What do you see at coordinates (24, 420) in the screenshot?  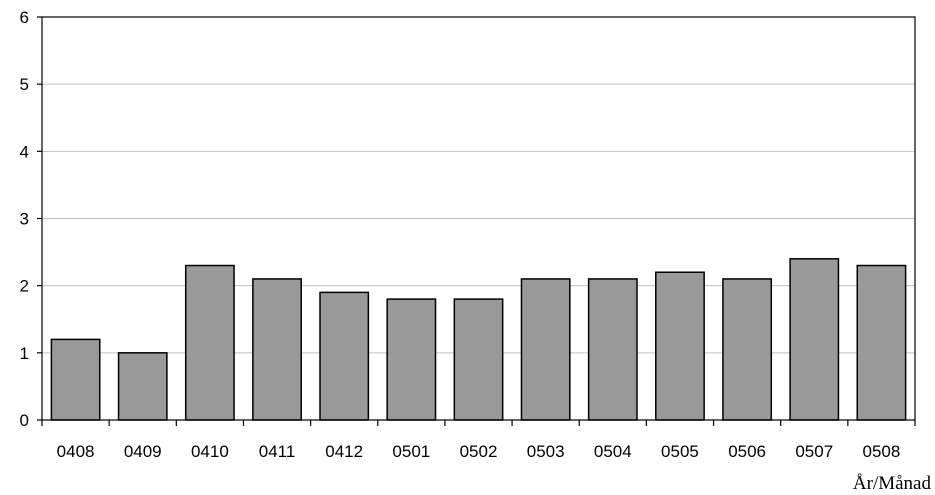 I see `y-tick-label: 0` at bounding box center [24, 420].